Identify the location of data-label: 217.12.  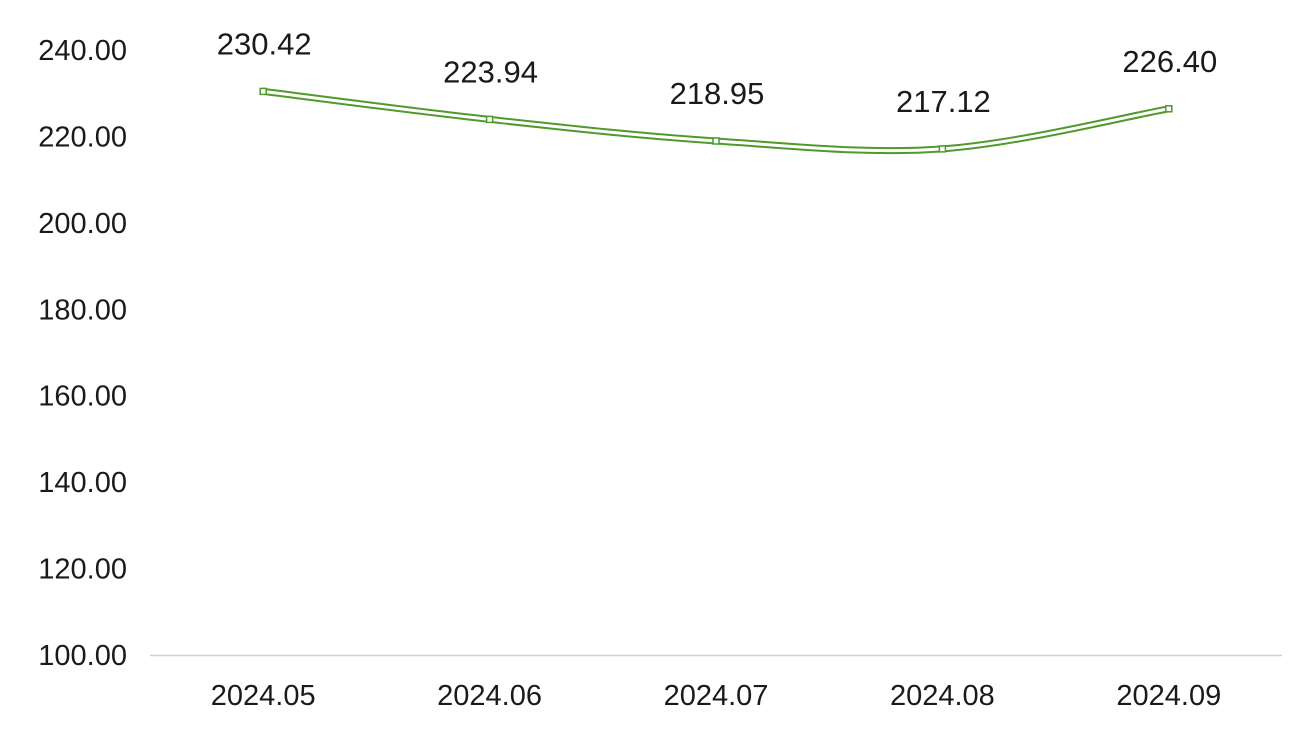
(943, 101).